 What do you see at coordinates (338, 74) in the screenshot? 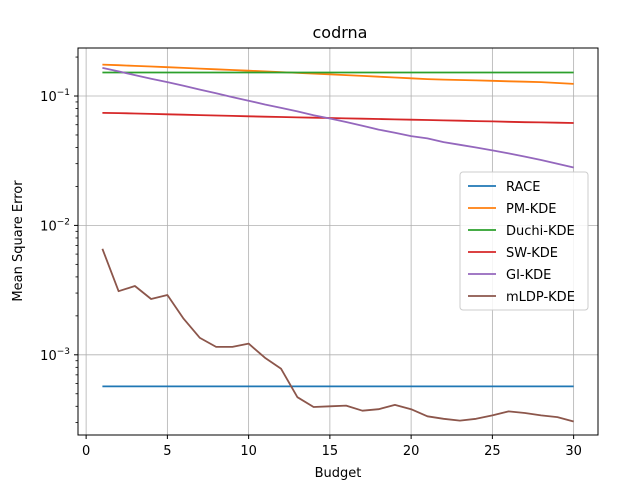
I see `series-line-pm-kde` at bounding box center [338, 74].